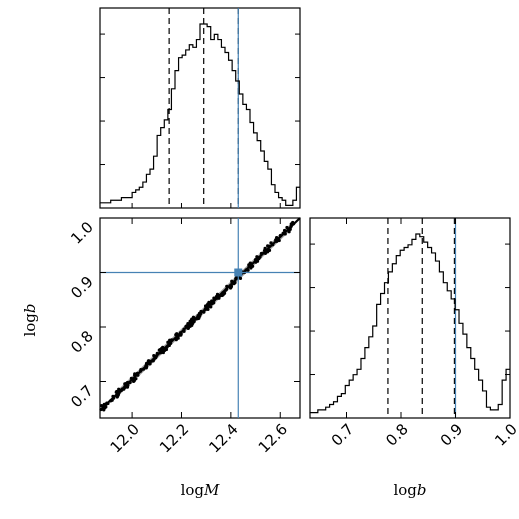  Describe the element at coordinates (30, 319) in the screenshot. I see `y-axis-label-logb: logb` at that location.